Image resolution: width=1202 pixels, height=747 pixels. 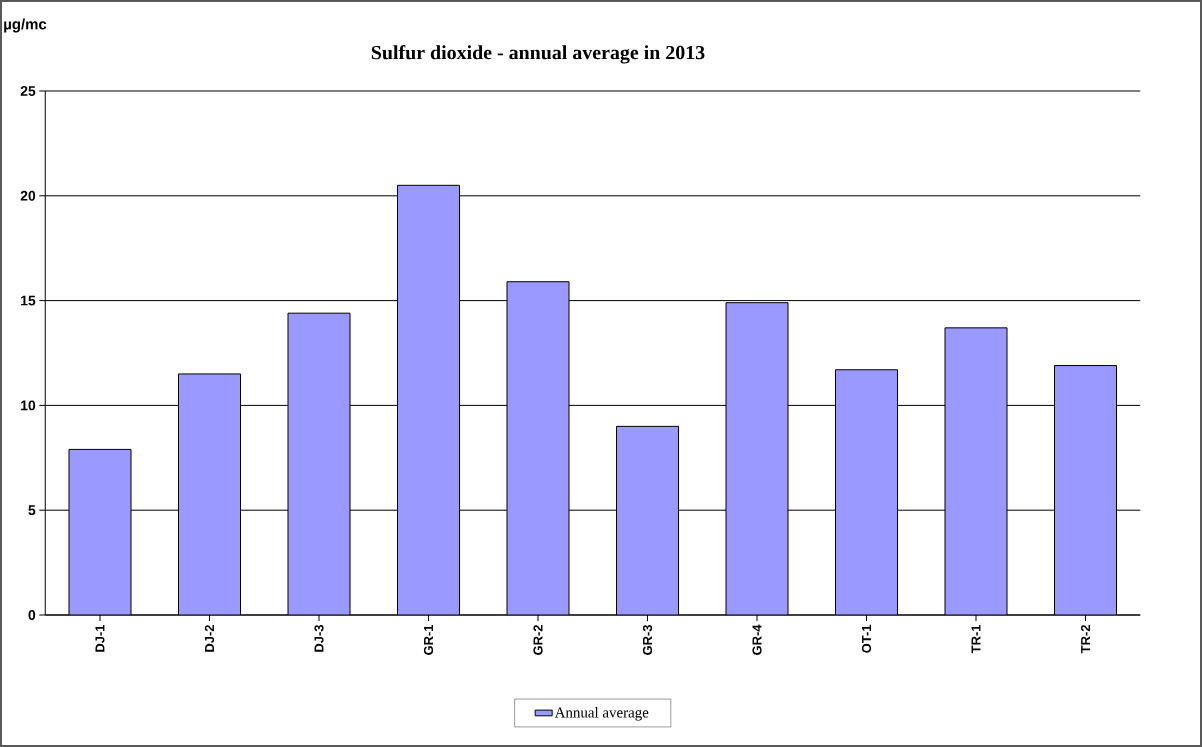 What do you see at coordinates (25, 25) in the screenshot?
I see `y-axis-title: µg/mc` at bounding box center [25, 25].